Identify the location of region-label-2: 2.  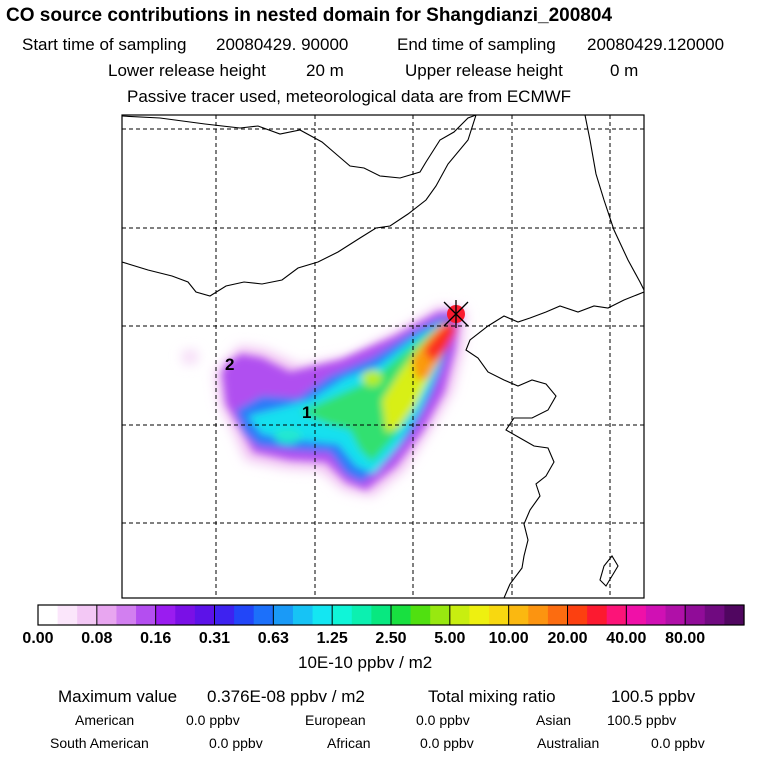
(229, 364).